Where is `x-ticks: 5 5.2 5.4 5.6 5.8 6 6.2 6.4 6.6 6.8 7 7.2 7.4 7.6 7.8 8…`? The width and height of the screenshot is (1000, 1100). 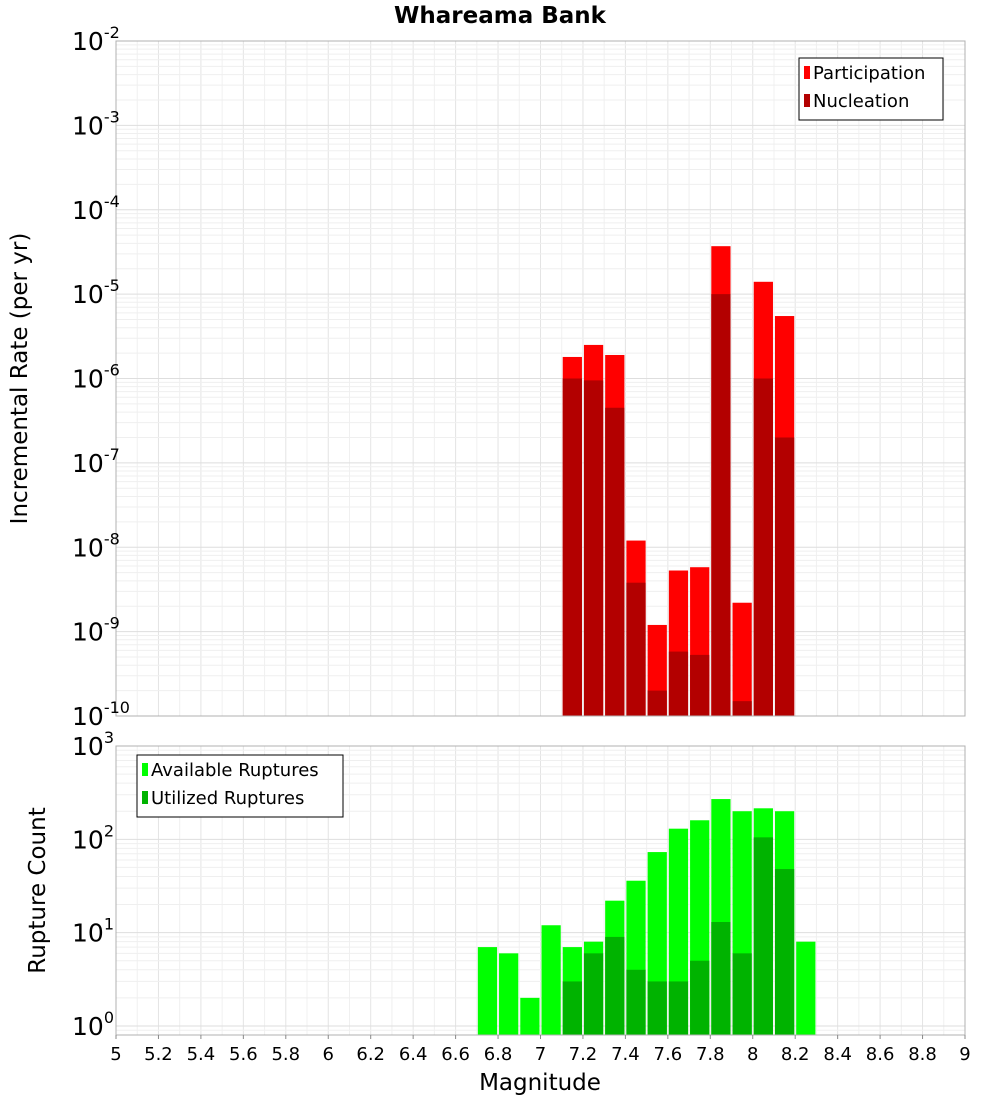 x-ticks: 5 5.2 5.4 5.6 5.8 6 6.2 6.4 6.6 6.8 7 7.2 7.4 7.6 7.8 8… is located at coordinates (540, 1050).